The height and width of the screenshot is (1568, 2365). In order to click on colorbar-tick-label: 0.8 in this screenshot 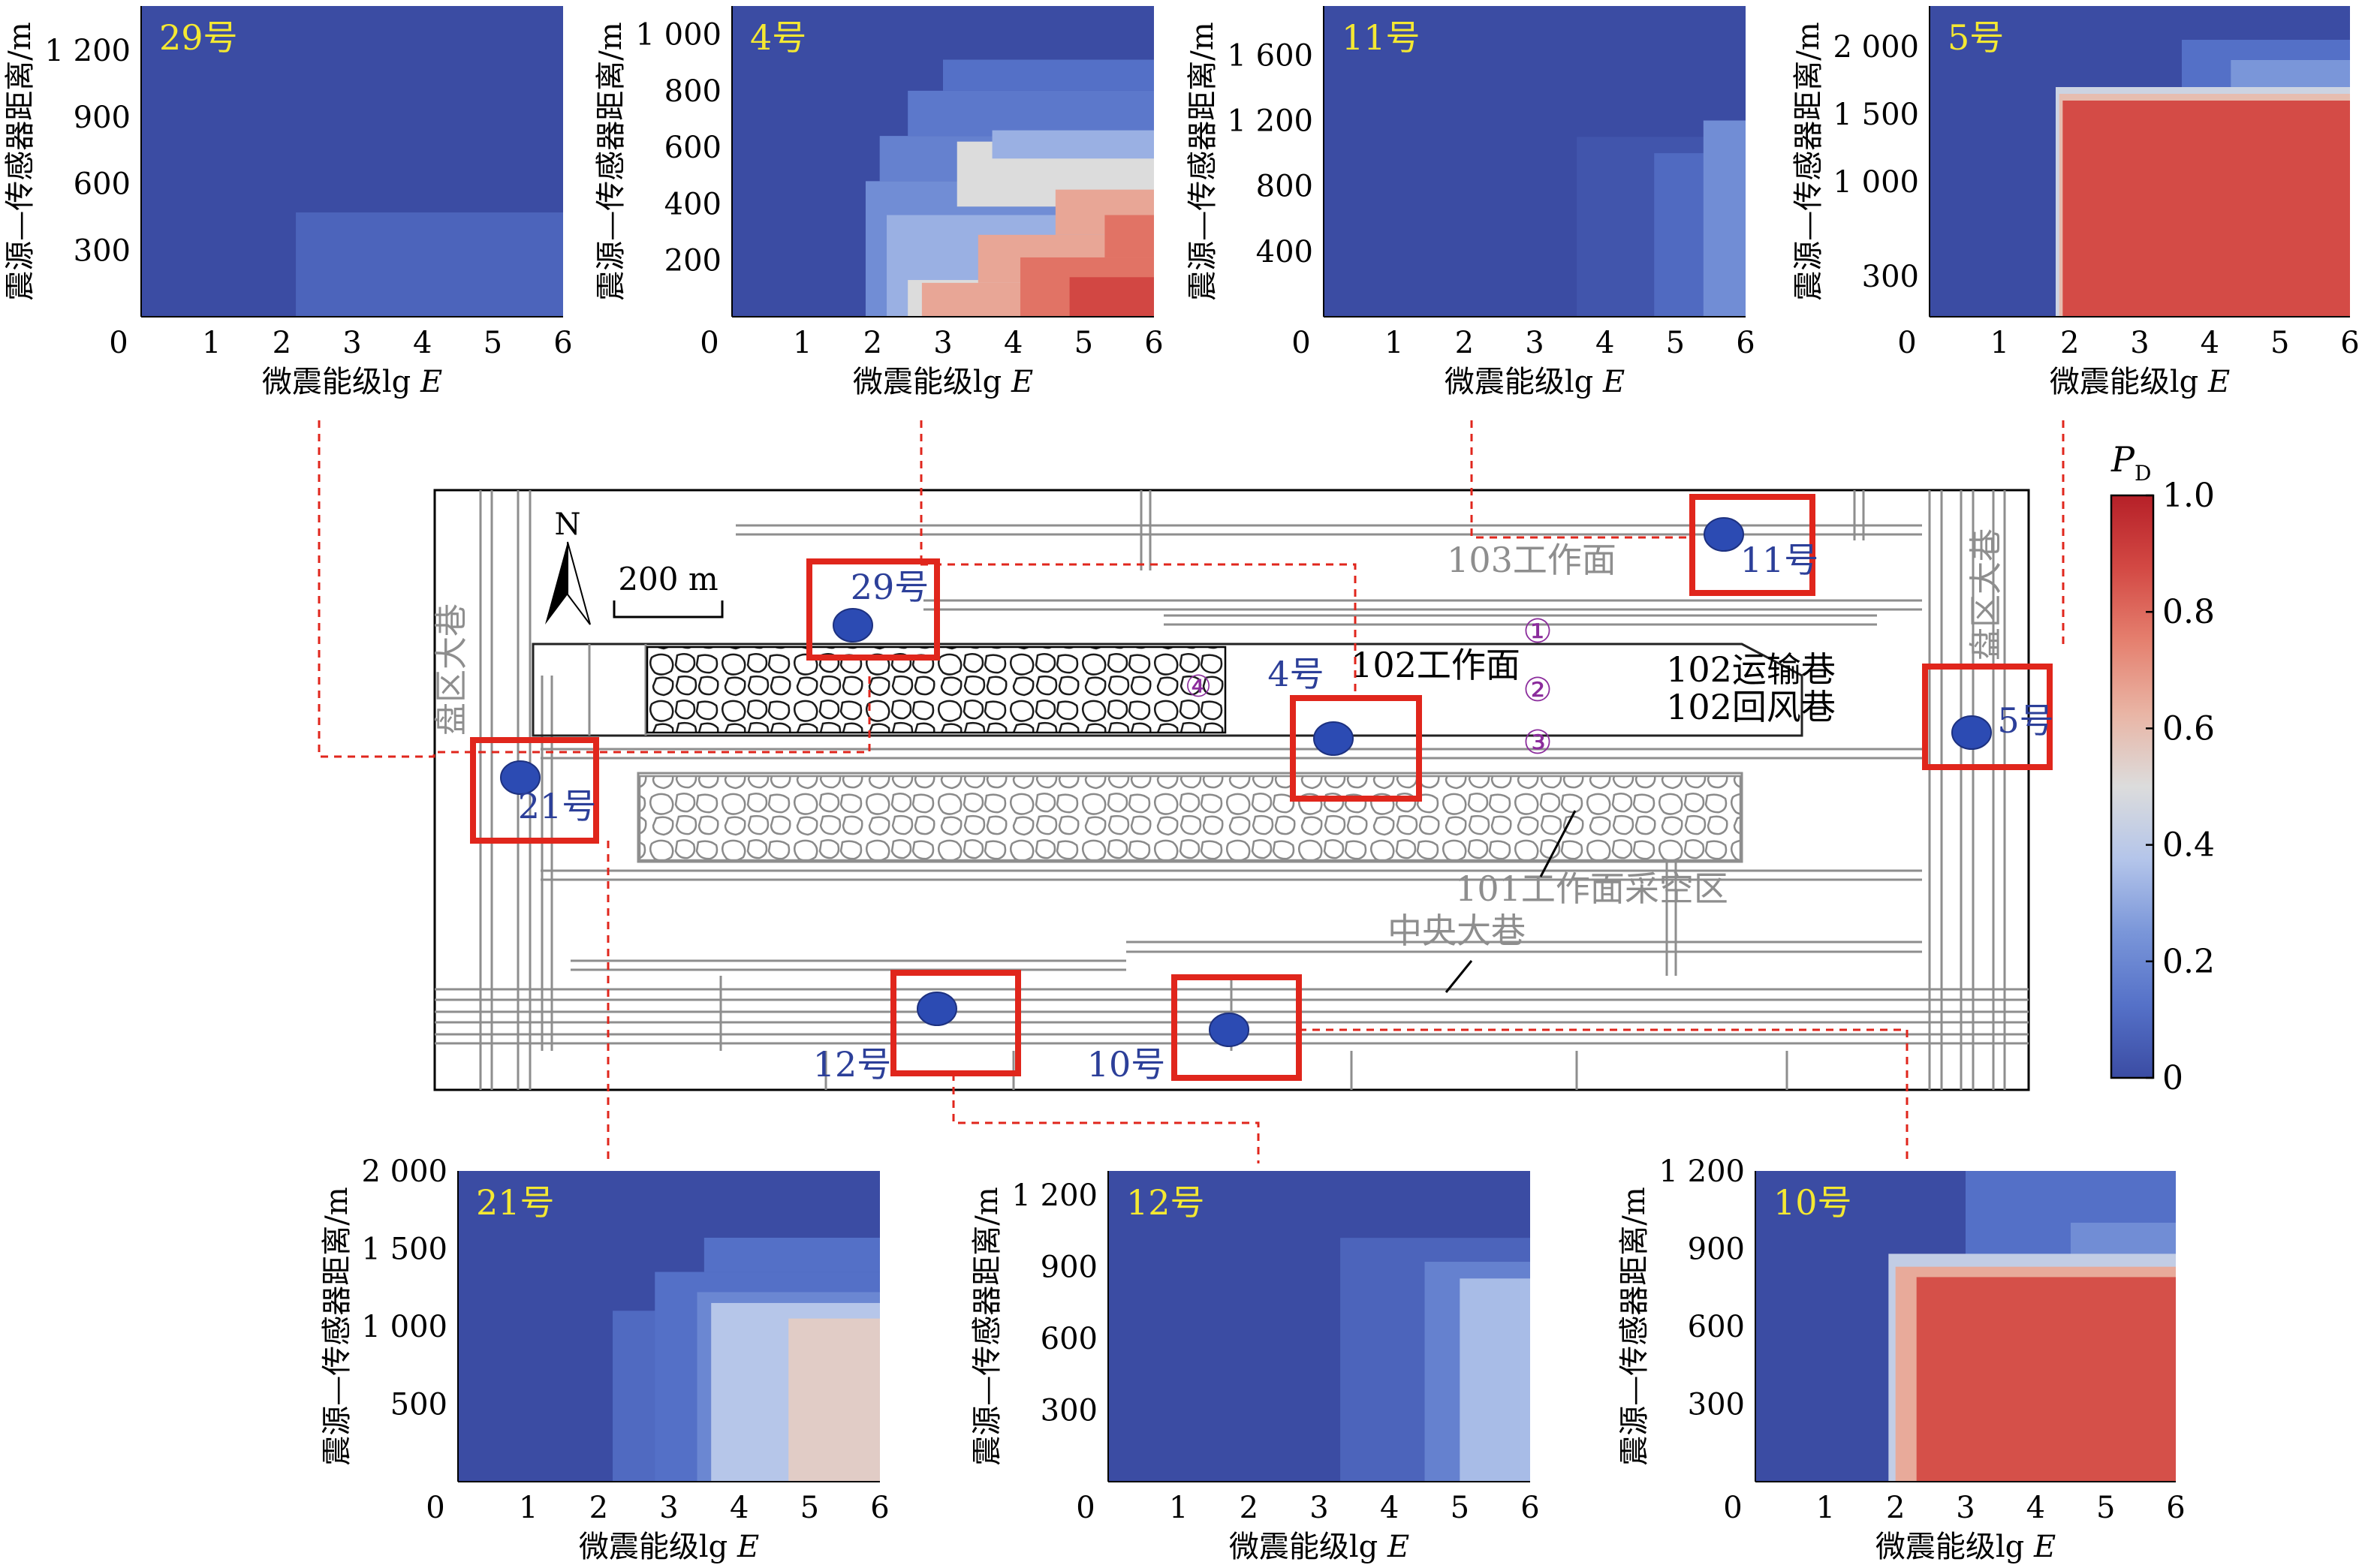, I will do `click(2188, 612)`.